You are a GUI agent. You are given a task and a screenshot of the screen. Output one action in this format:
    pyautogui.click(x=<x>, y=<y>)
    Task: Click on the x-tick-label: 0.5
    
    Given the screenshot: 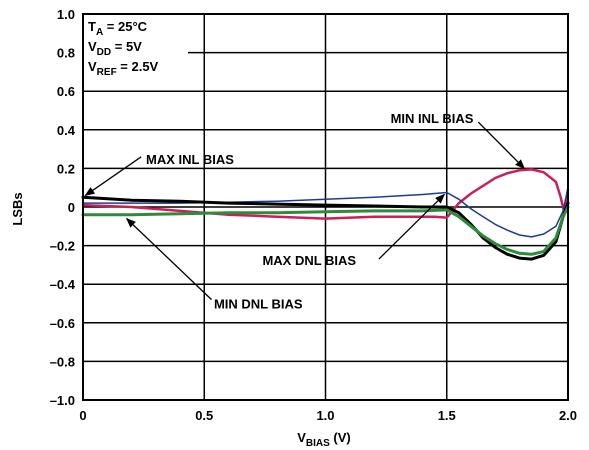 What is the action you would take?
    pyautogui.click(x=204, y=415)
    